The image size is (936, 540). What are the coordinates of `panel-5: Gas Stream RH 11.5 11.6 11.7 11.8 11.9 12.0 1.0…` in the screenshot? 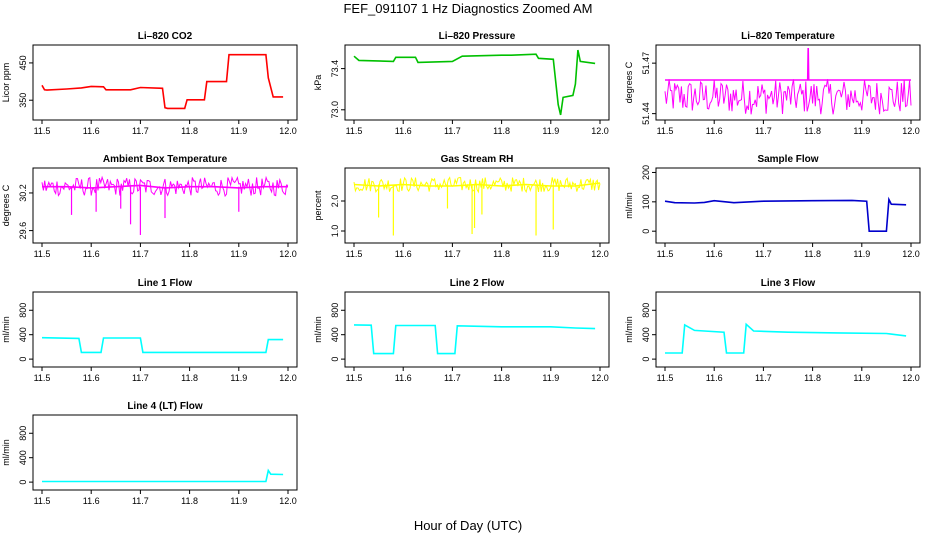 It's located at (461, 206).